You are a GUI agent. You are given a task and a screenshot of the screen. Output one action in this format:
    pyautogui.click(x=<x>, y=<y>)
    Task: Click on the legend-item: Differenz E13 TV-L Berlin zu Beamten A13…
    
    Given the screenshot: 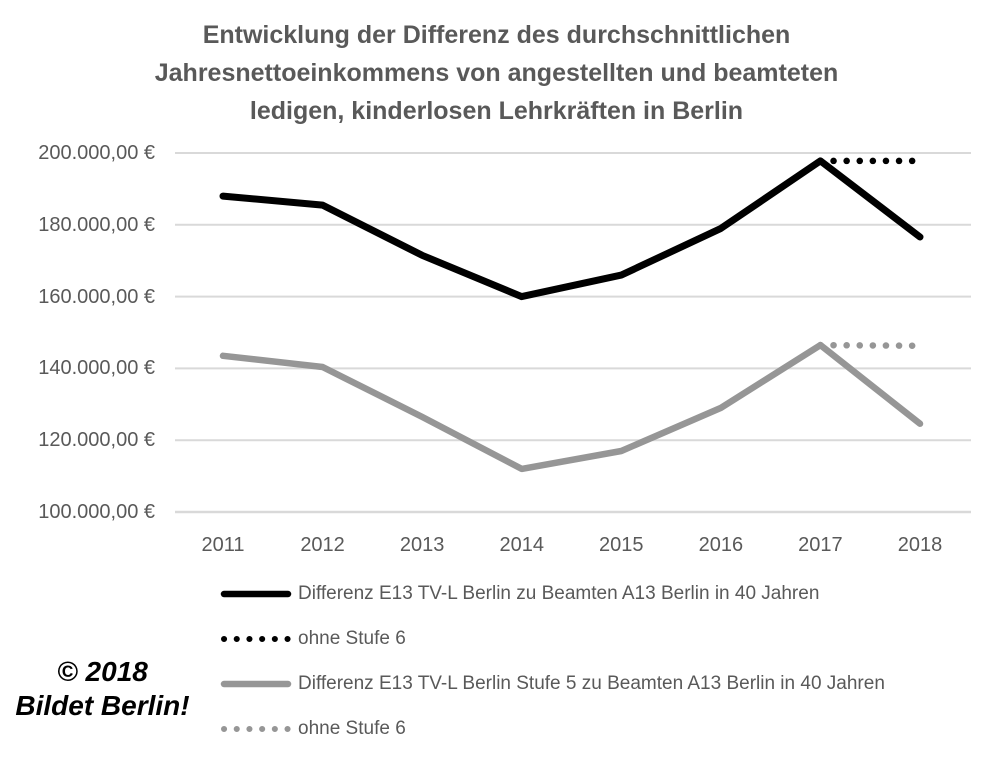 What is the action you would take?
    pyautogui.click(x=606, y=594)
    